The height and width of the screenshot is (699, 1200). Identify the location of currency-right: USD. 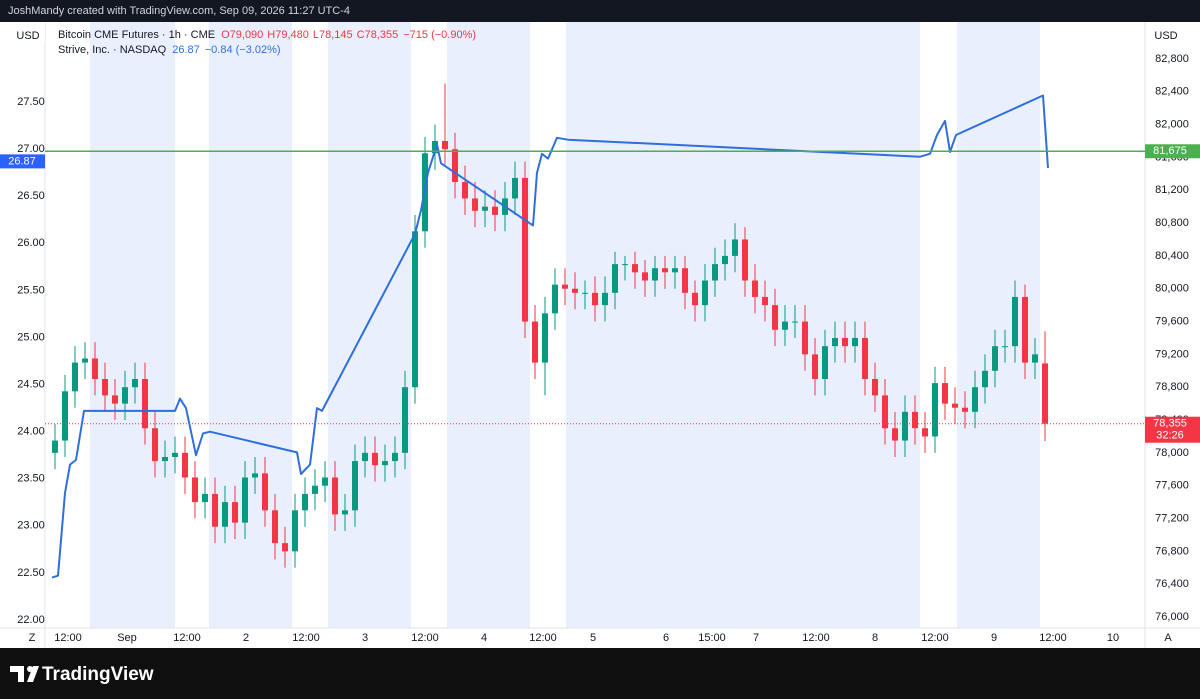
(1165, 36).